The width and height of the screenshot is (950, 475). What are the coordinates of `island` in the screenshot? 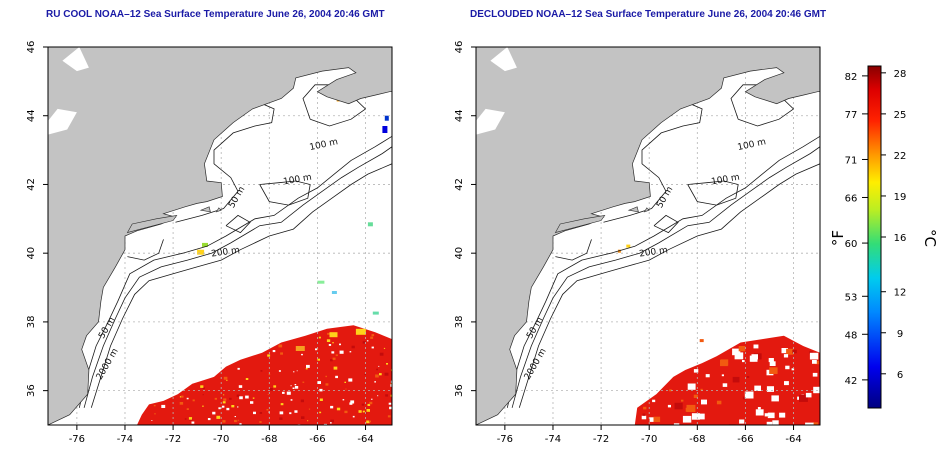 It's located at (646, 210).